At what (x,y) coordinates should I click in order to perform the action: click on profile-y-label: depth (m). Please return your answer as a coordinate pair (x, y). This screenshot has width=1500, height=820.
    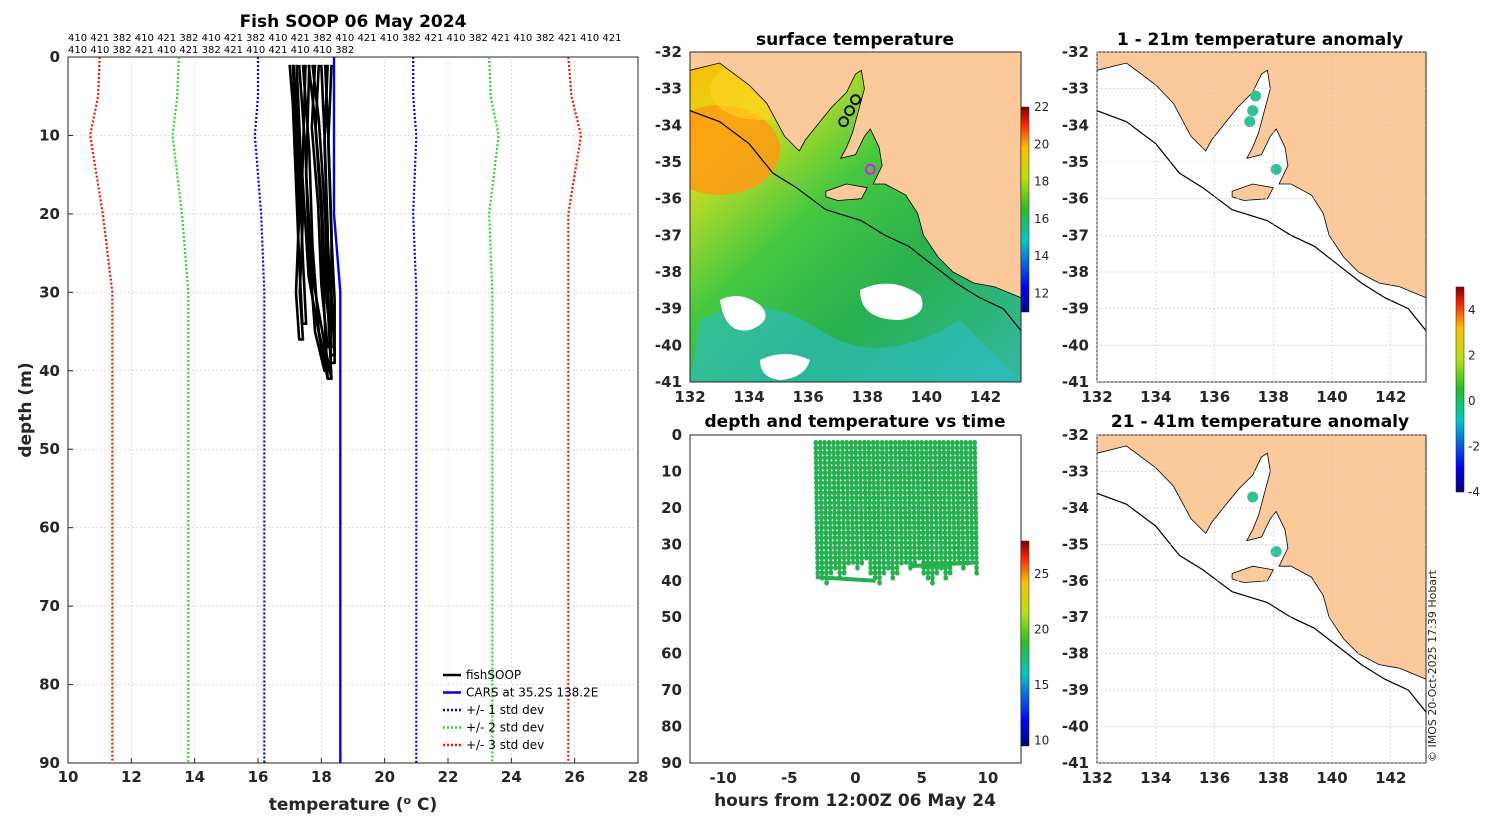
    Looking at the image, I should click on (26, 409).